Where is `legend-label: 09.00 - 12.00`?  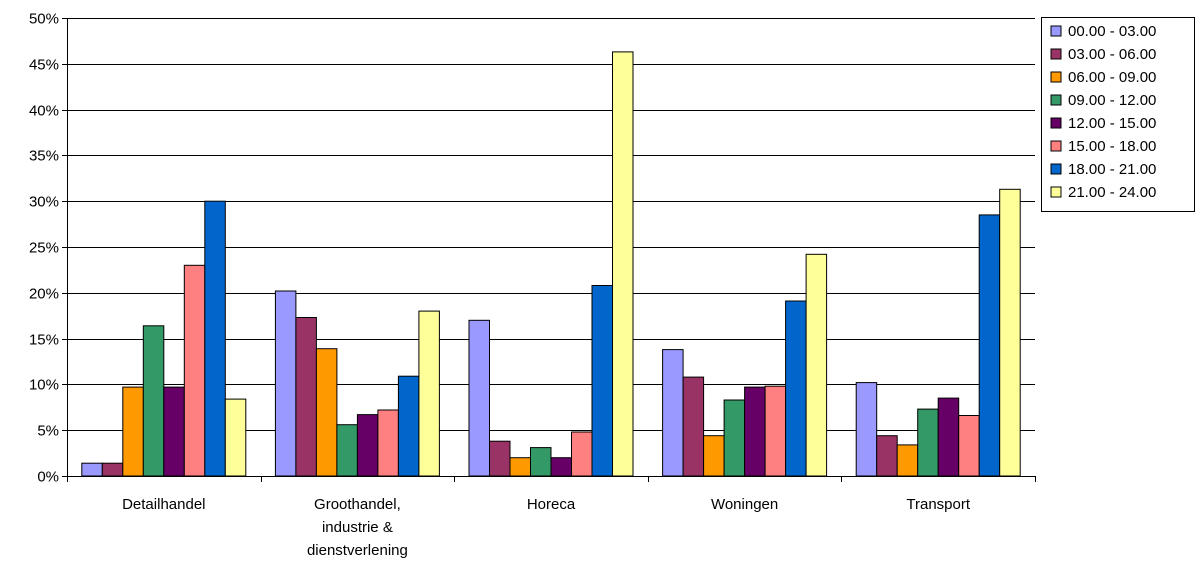 legend-label: 09.00 - 12.00 is located at coordinates (1112, 100).